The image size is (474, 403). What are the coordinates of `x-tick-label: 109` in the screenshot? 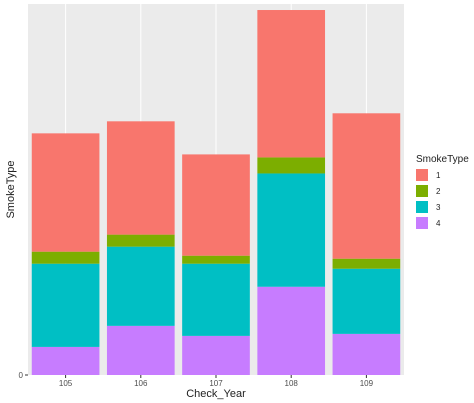 It's located at (367, 383).